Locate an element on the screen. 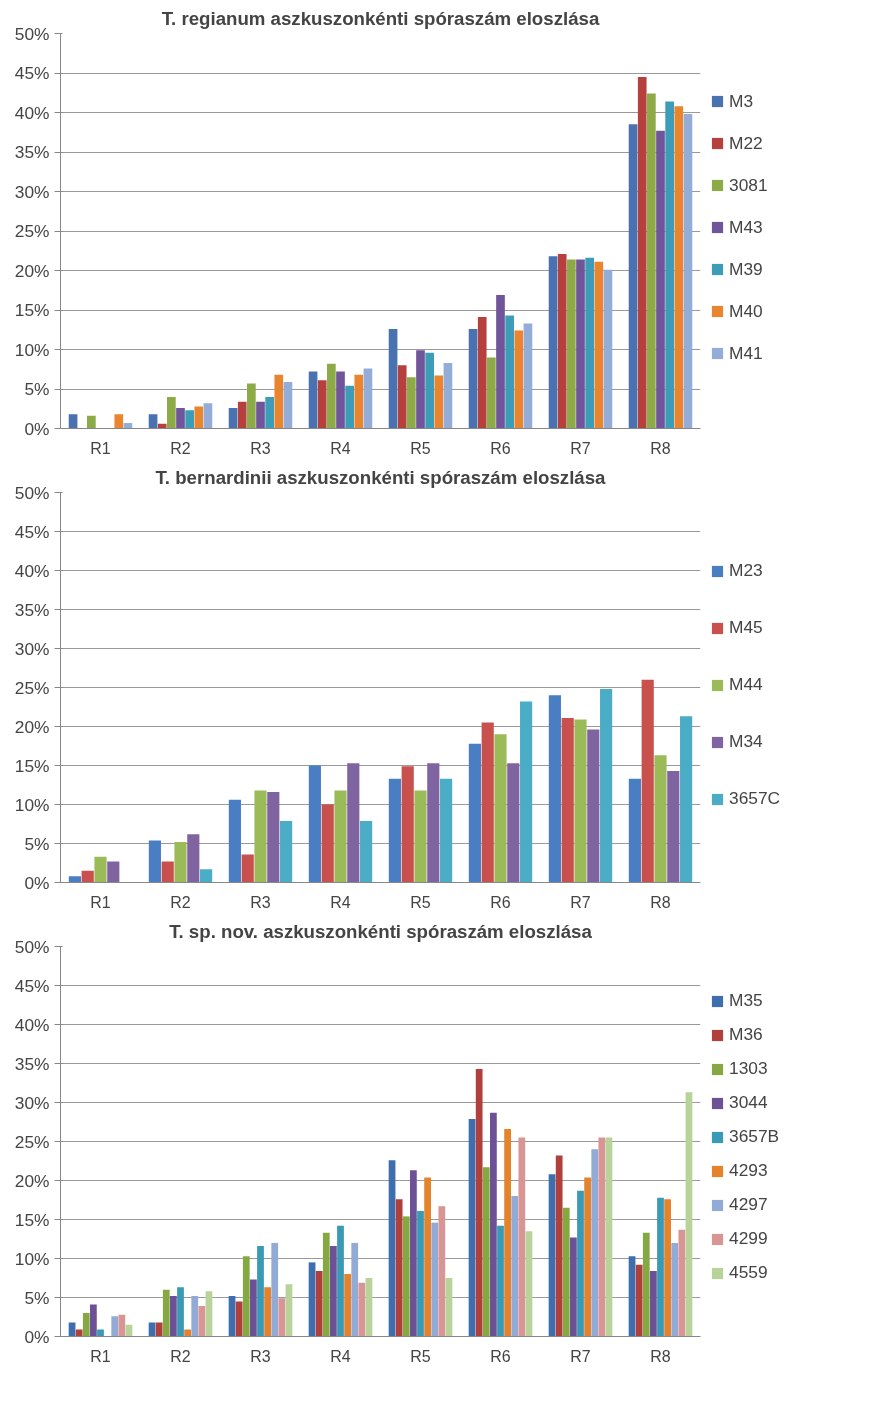  x-tick-label: R7 is located at coordinates (580, 448).